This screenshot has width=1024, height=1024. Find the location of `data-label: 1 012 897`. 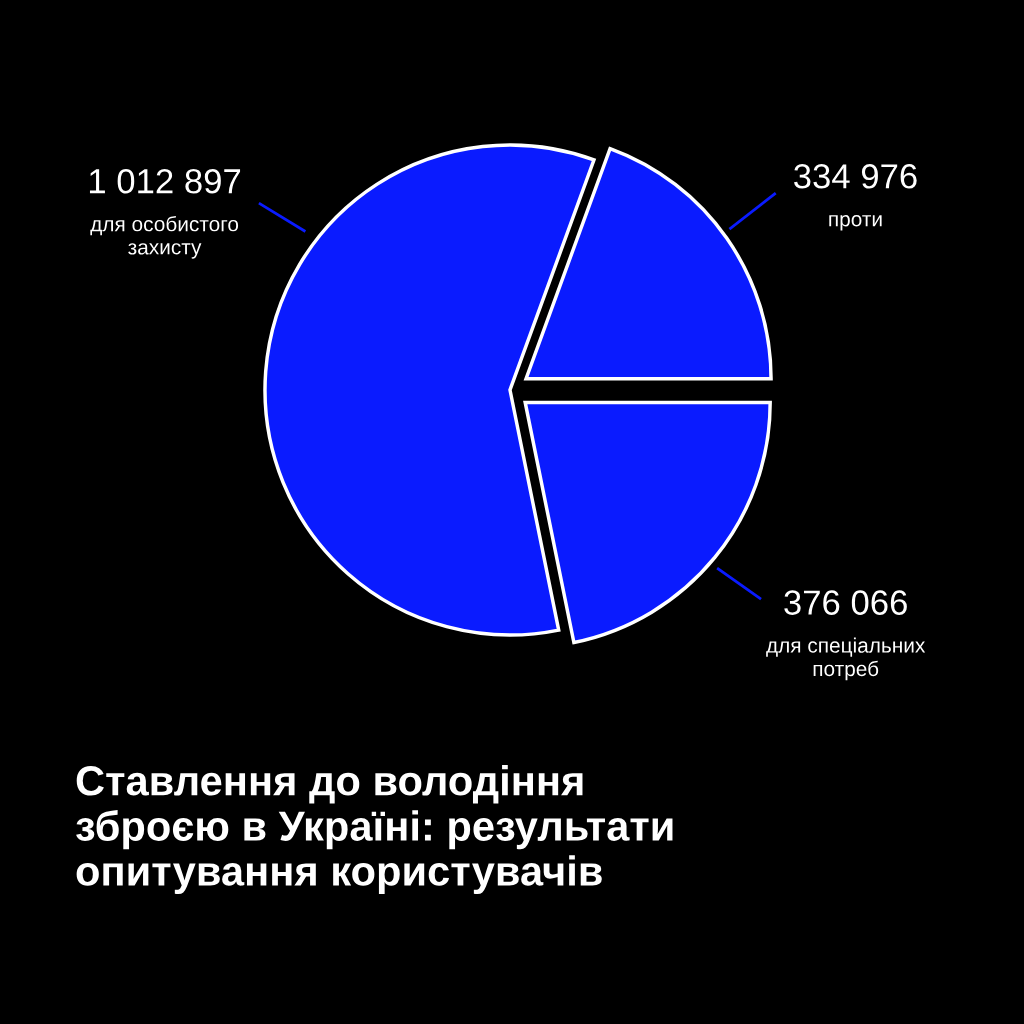

data-label: 1 012 897 is located at coordinates (165, 181).